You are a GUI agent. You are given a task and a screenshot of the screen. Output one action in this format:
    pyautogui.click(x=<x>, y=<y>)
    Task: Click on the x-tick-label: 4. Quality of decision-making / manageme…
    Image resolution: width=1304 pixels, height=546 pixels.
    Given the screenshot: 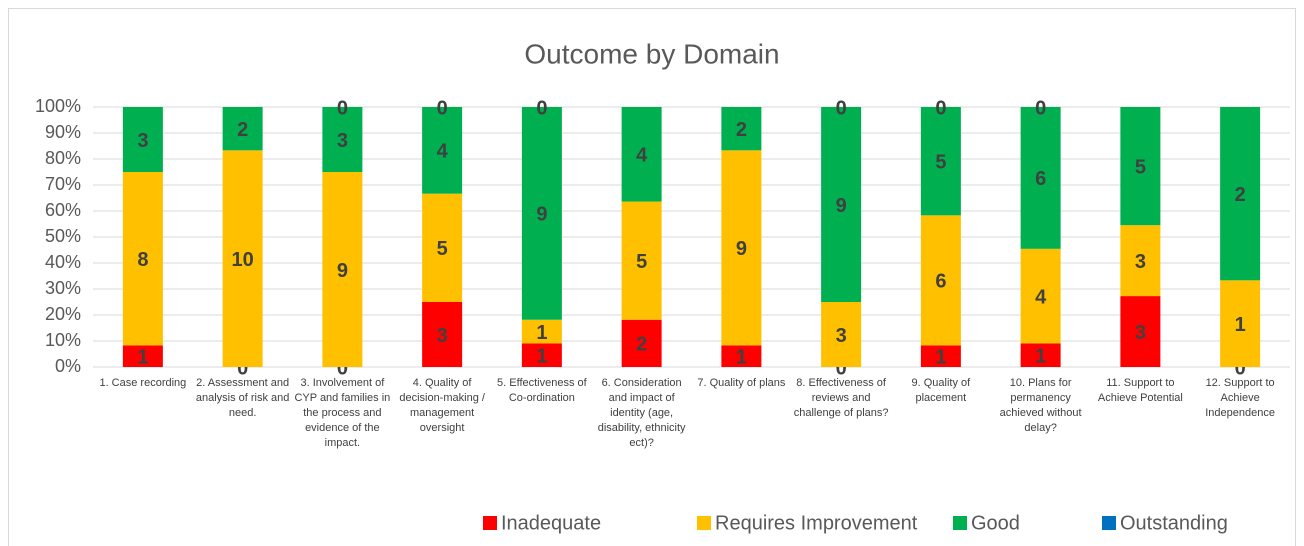 What is the action you would take?
    pyautogui.click(x=442, y=405)
    